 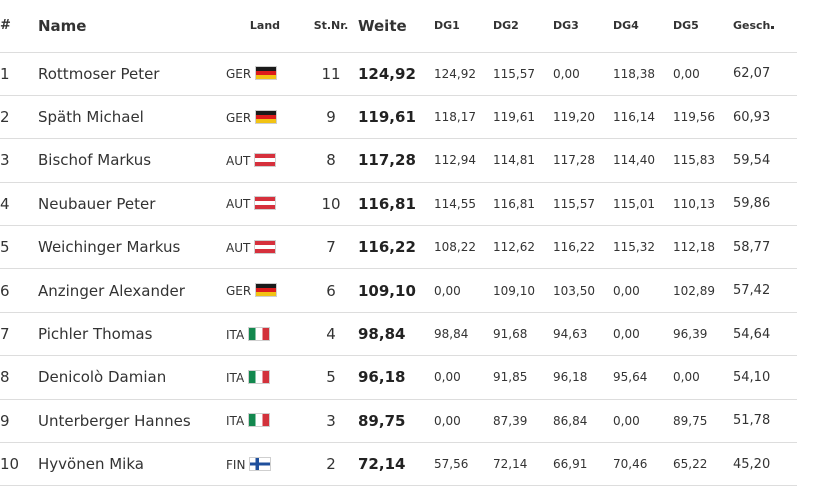 What do you see at coordinates (630, 377) in the screenshot?
I see `dg4-cell: 95,64` at bounding box center [630, 377].